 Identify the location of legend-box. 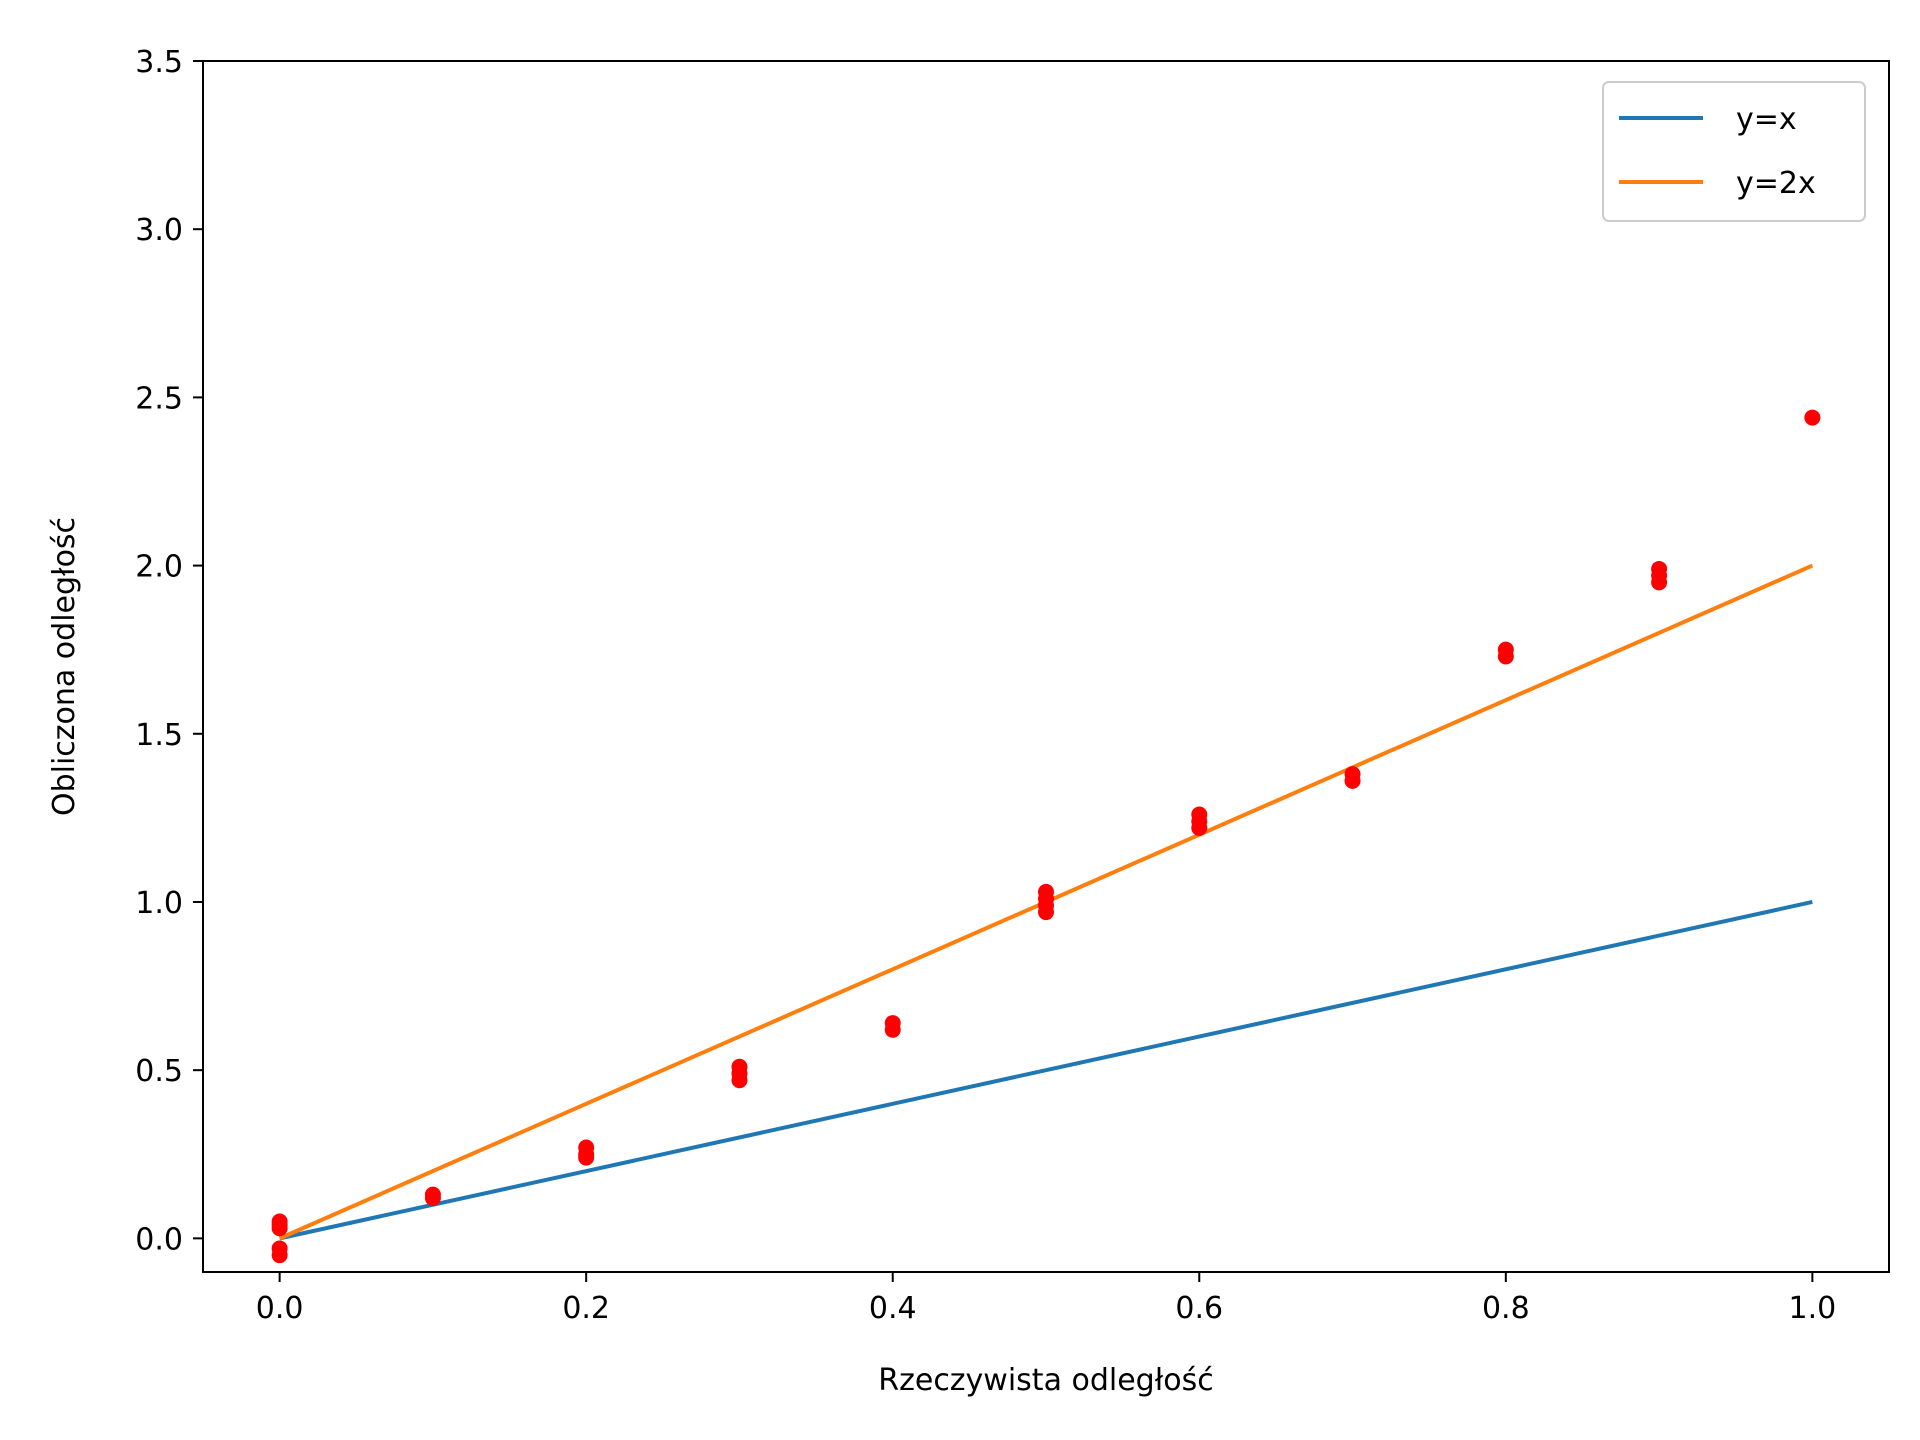
(1734, 151).